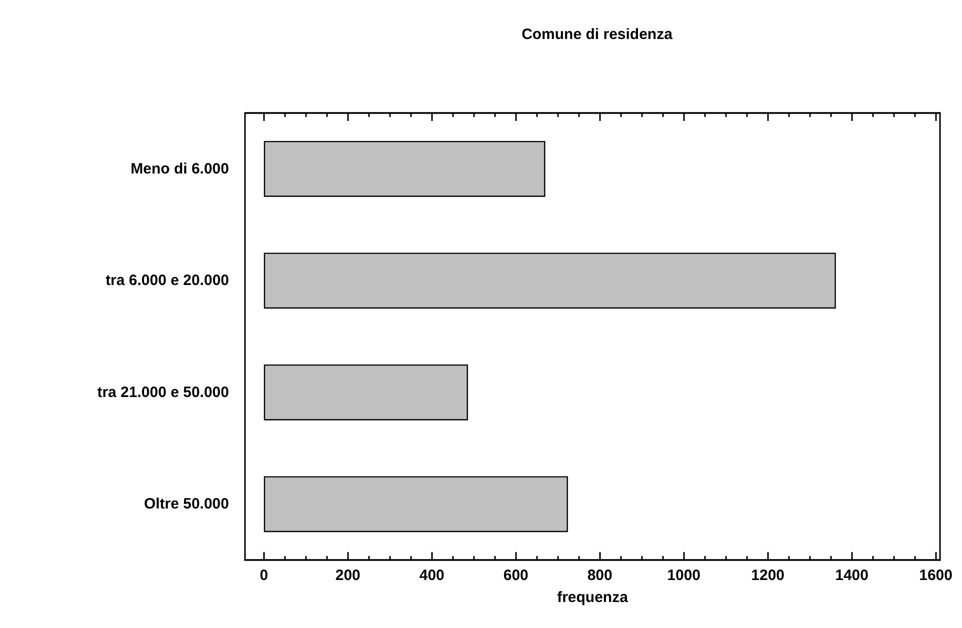  I want to click on x-tick-label: 1400, so click(851, 575).